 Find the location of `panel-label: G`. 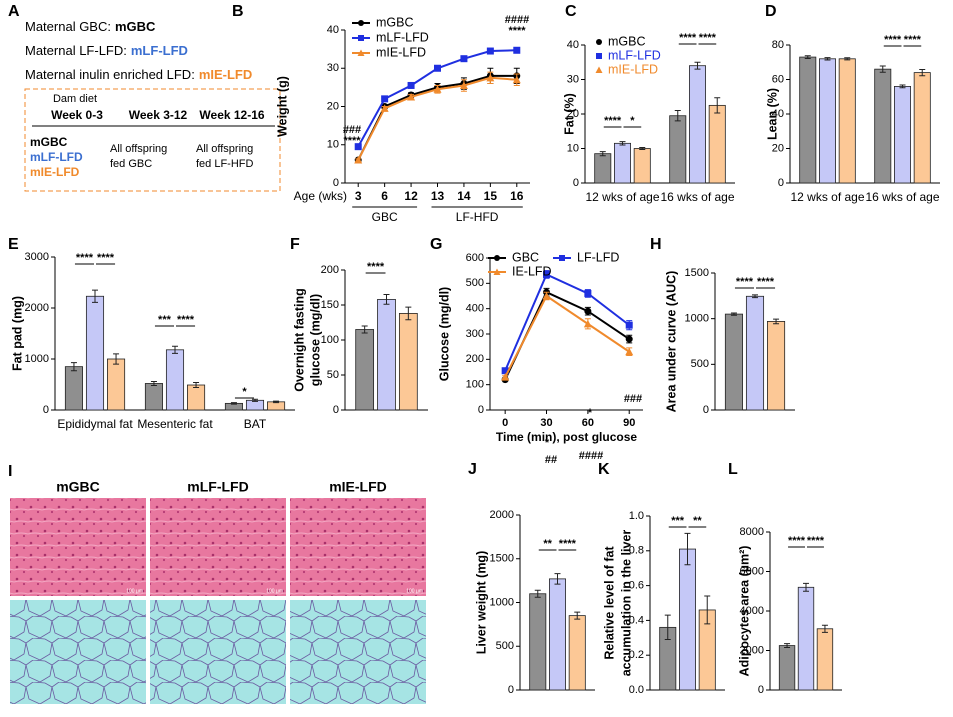

panel-label: G is located at coordinates (436, 244).